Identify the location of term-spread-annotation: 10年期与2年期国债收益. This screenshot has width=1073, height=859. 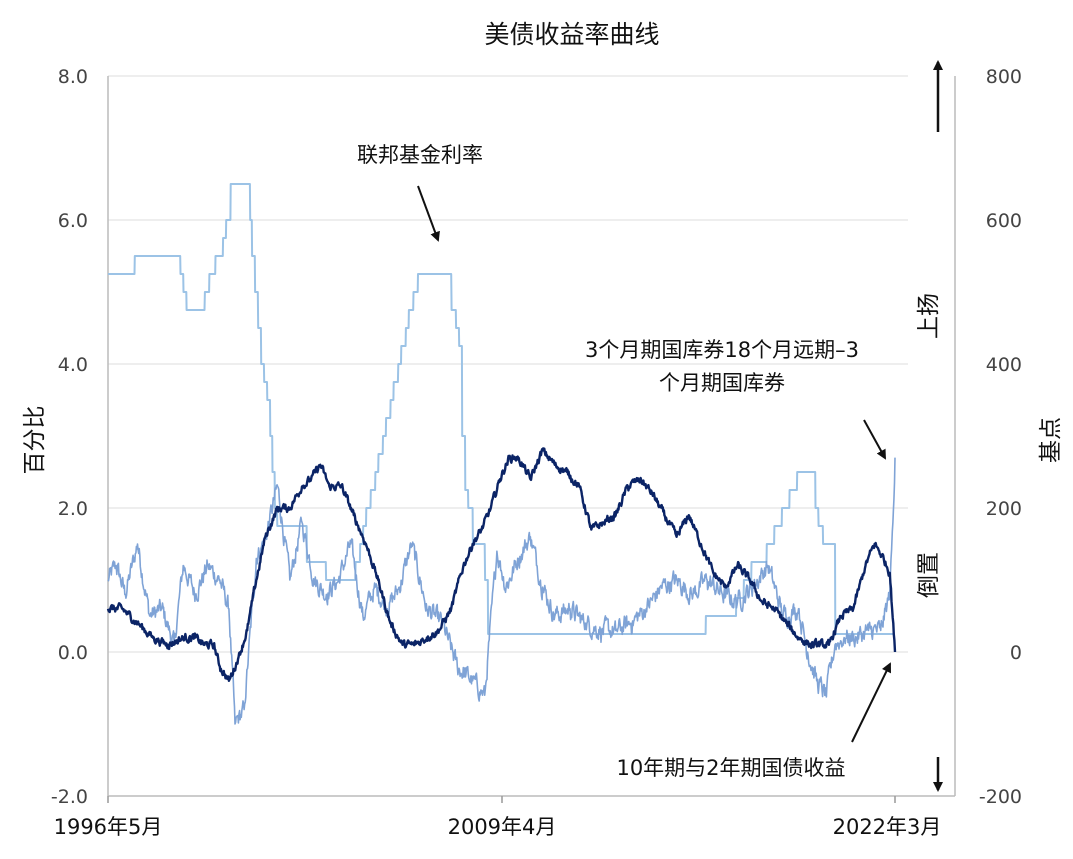
(730, 768).